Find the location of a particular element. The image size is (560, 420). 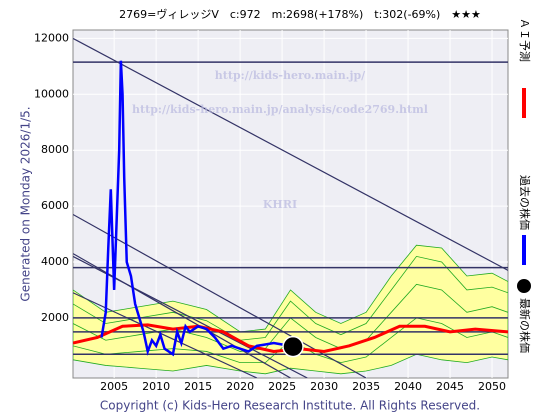

legend-label: 最新の株価 is located at coordinates (525, 325).